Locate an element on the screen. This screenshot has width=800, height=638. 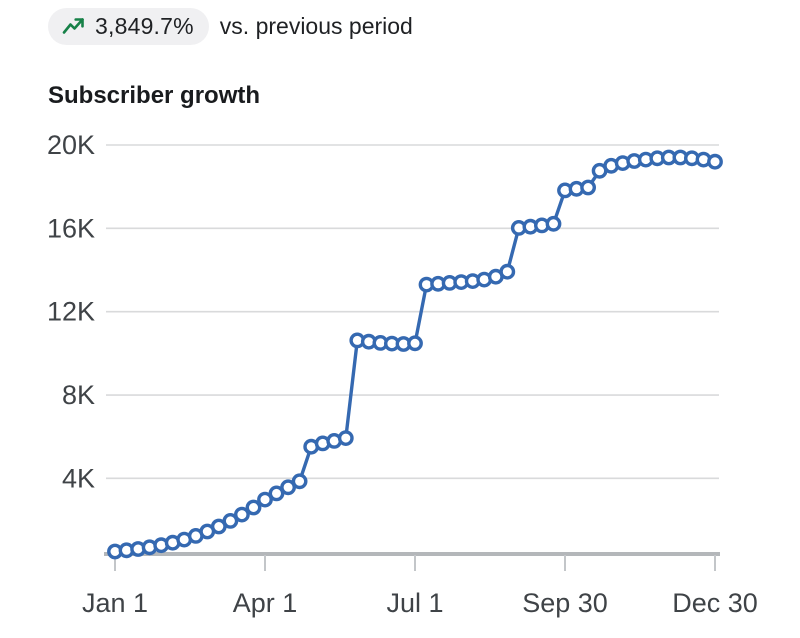
x-axis-label: Jul 1 is located at coordinates (414, 603).